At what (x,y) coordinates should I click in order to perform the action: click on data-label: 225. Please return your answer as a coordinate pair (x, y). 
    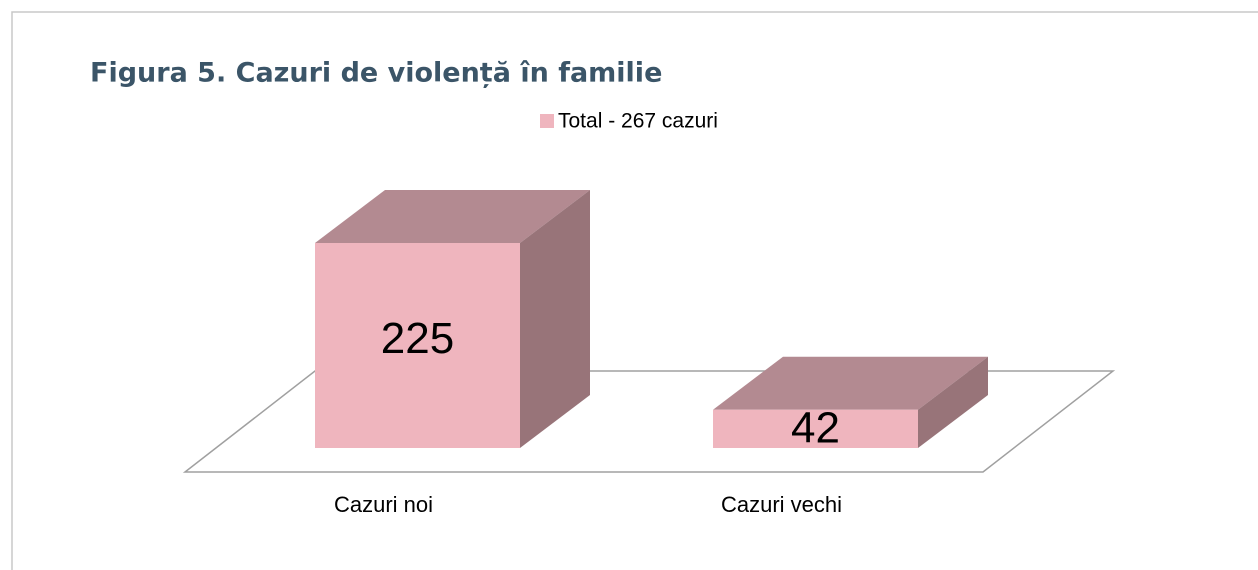
    Looking at the image, I should click on (417, 338).